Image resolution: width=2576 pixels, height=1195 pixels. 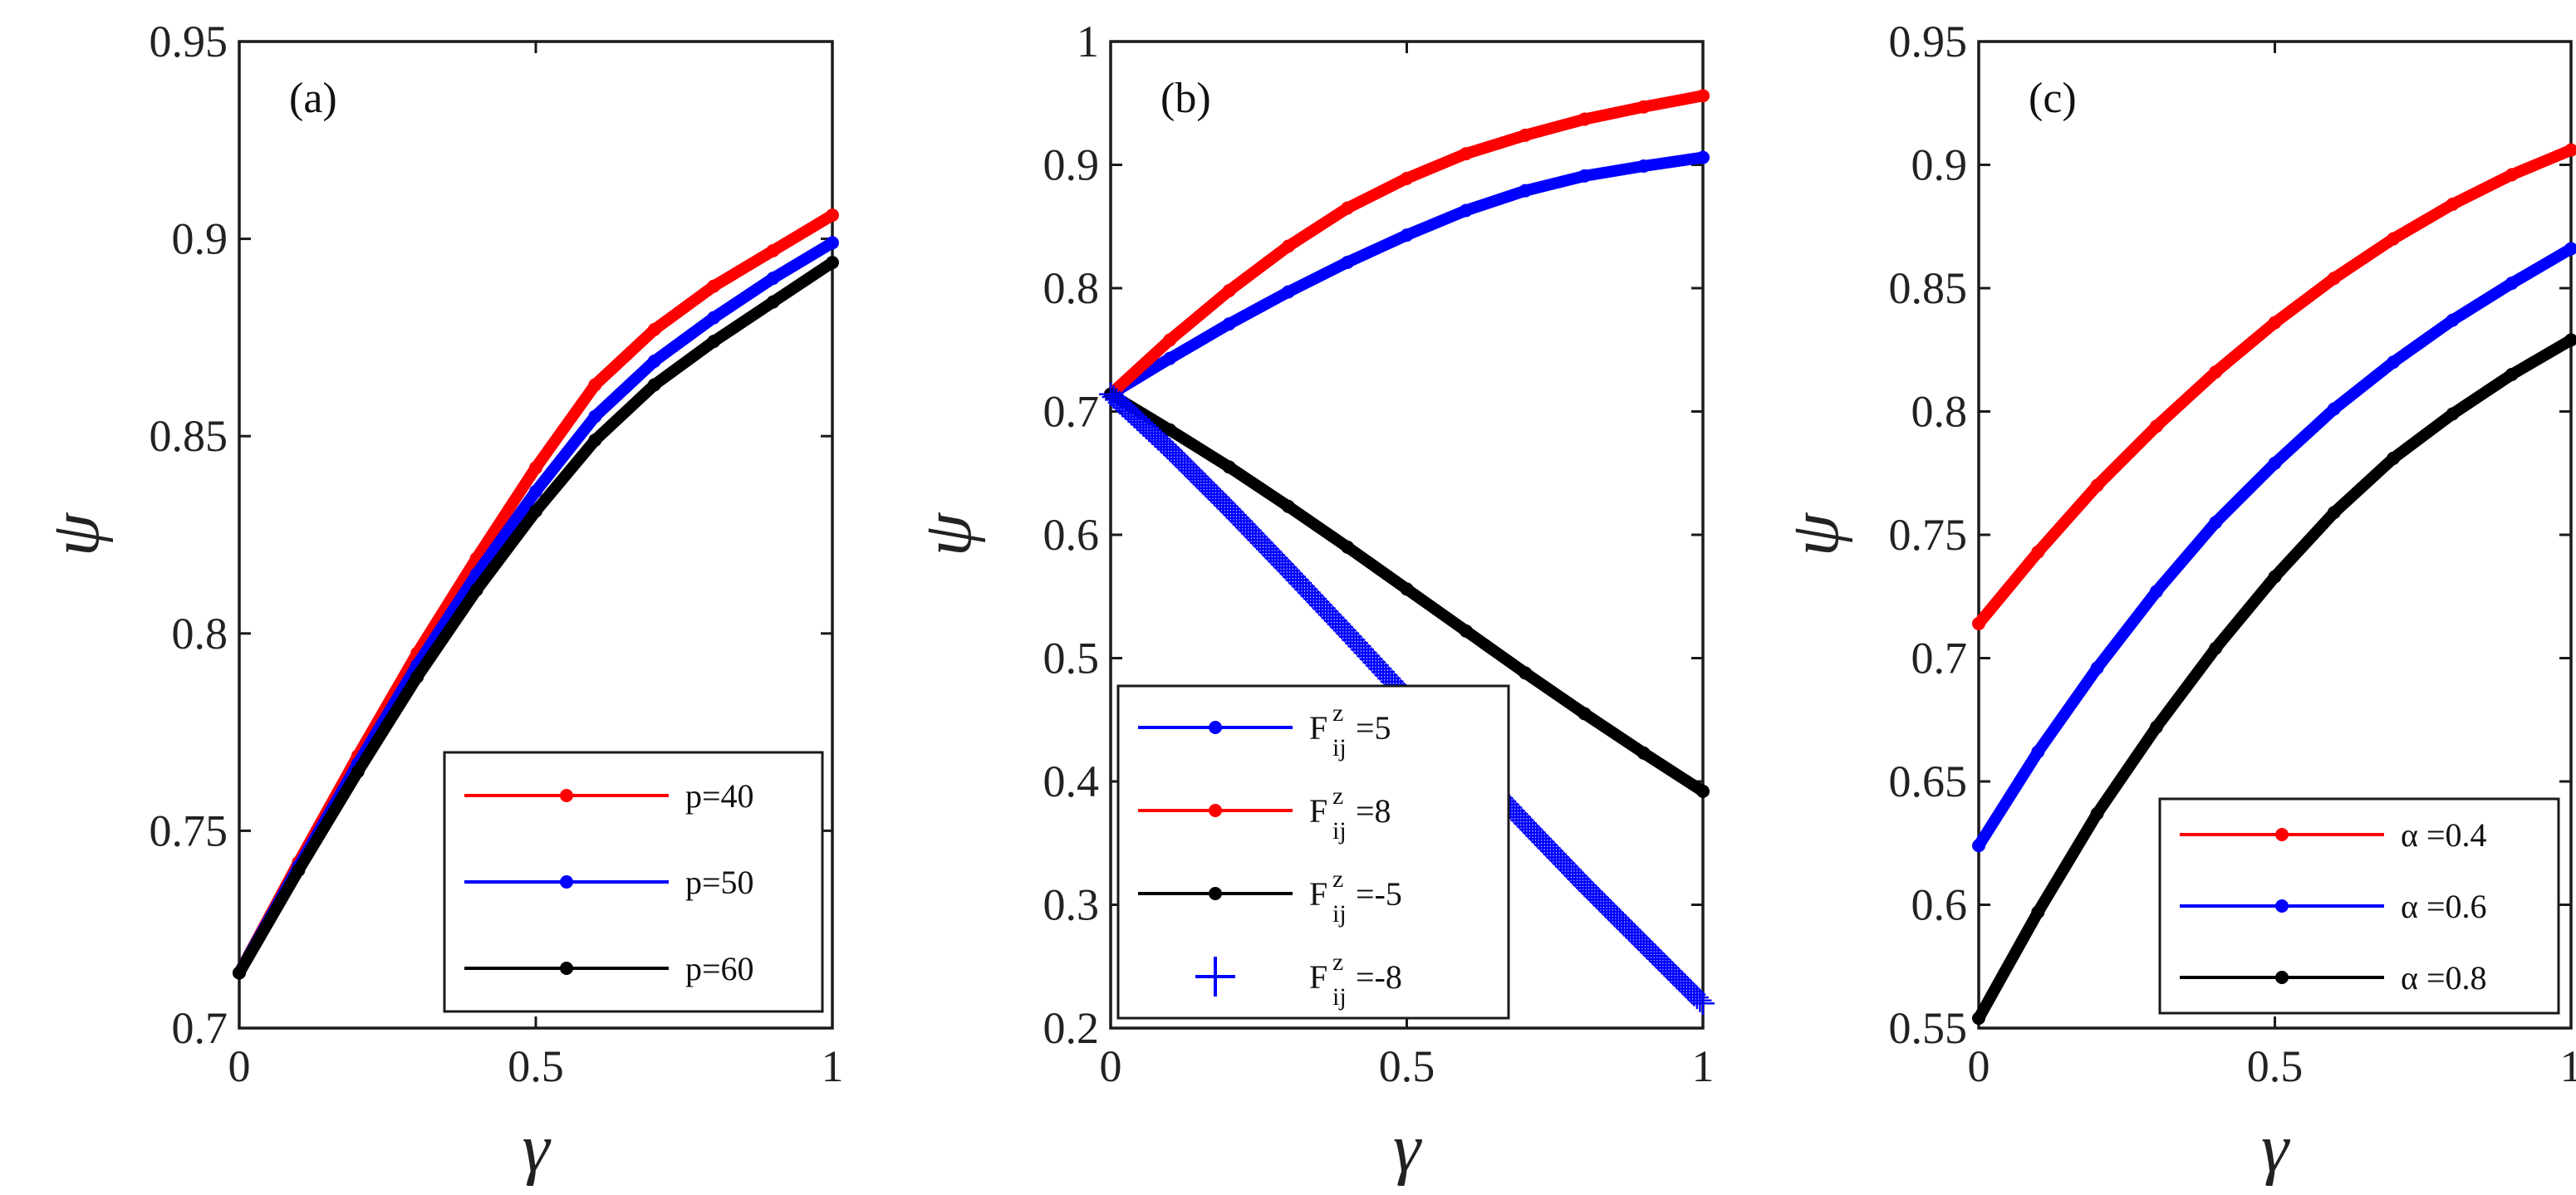 What do you see at coordinates (2444, 906) in the screenshot?
I see `legend-label: α =0.6` at bounding box center [2444, 906].